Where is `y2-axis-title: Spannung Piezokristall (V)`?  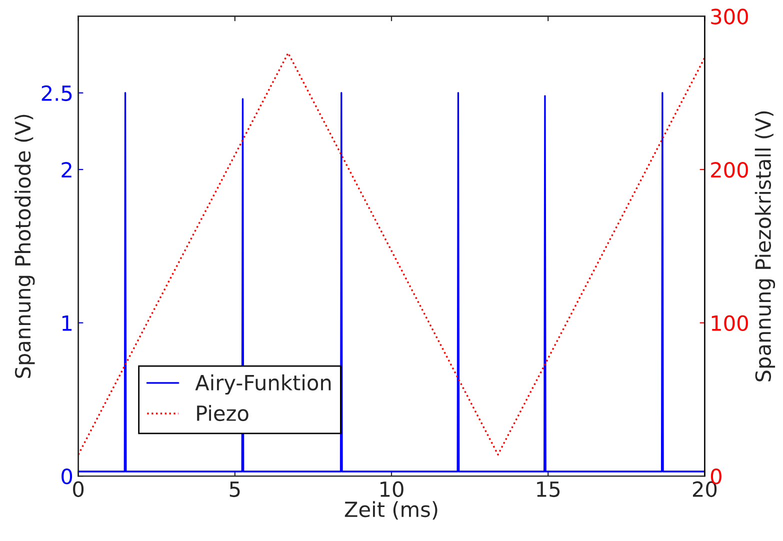
y2-axis-title: Spannung Piezokristall (V) is located at coordinates (765, 246).